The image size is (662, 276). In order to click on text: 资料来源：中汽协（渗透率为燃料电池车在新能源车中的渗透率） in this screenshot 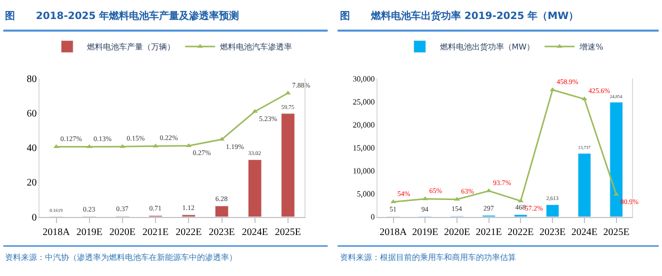, I will do `click(121, 257)`.